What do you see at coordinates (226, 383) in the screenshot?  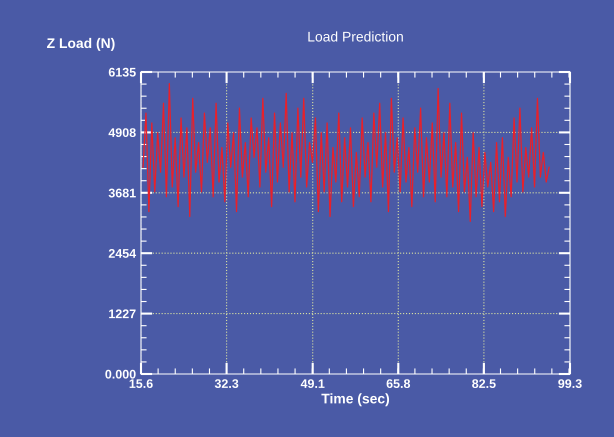 I see `x-tick-label: 32.3` at bounding box center [226, 383].